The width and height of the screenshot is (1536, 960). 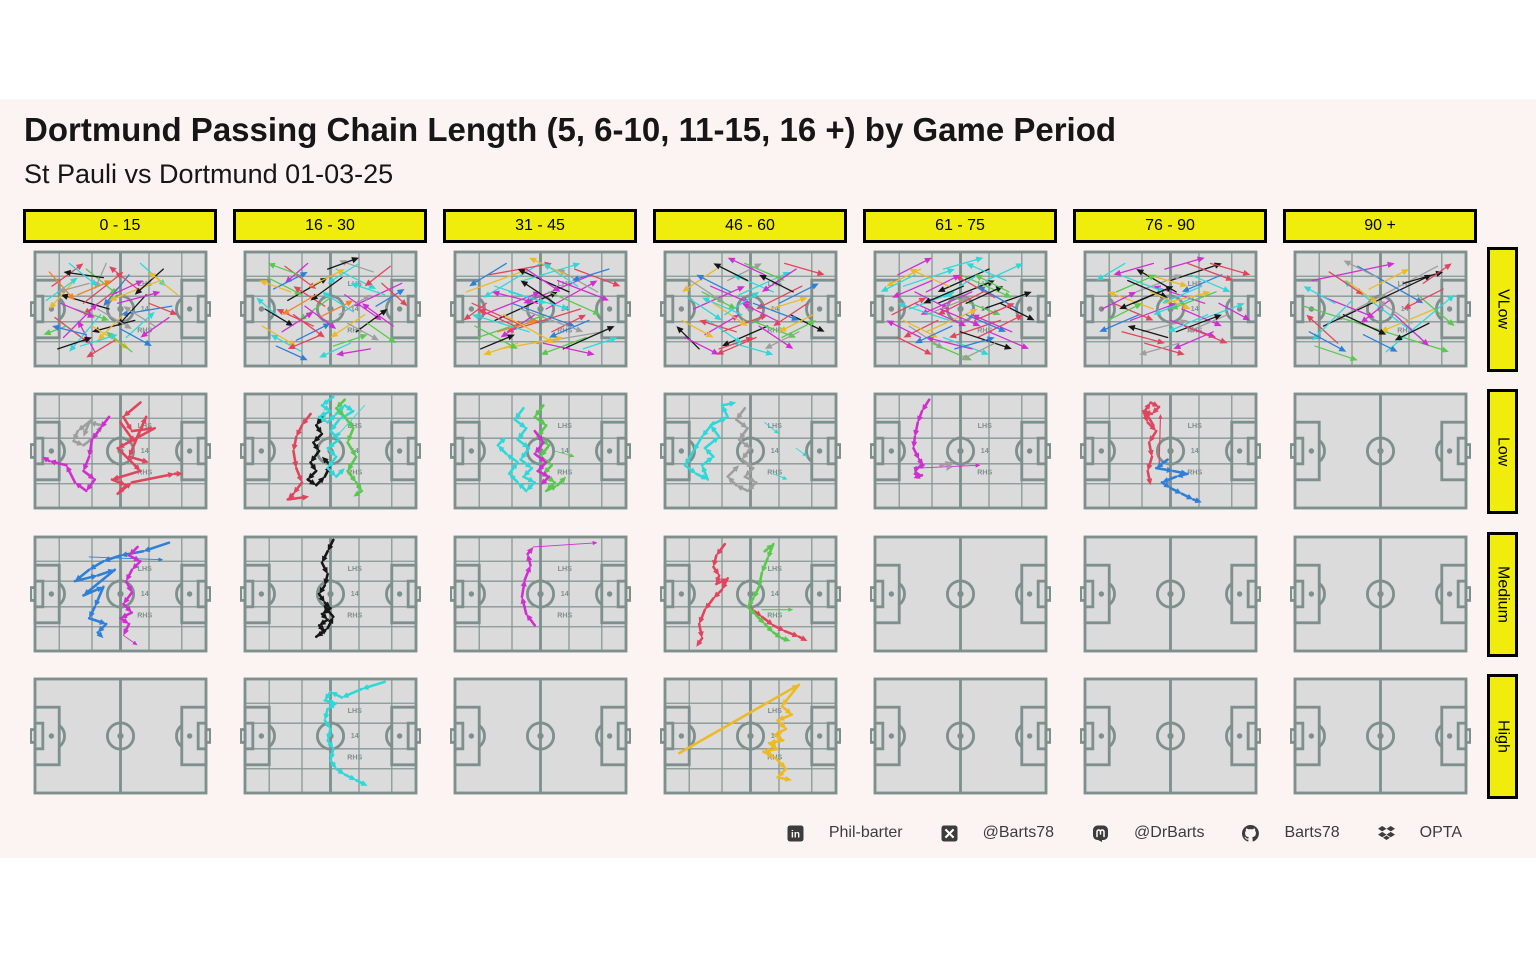 I want to click on pitch-low-46-60: LHS 14 RHS, so click(x=750, y=450).